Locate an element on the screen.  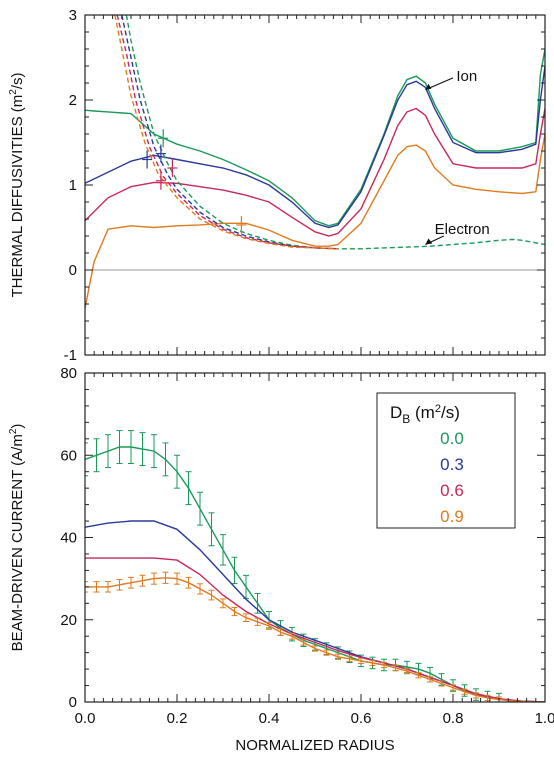
x-tick-label: 0.4 is located at coordinates (269, 718).